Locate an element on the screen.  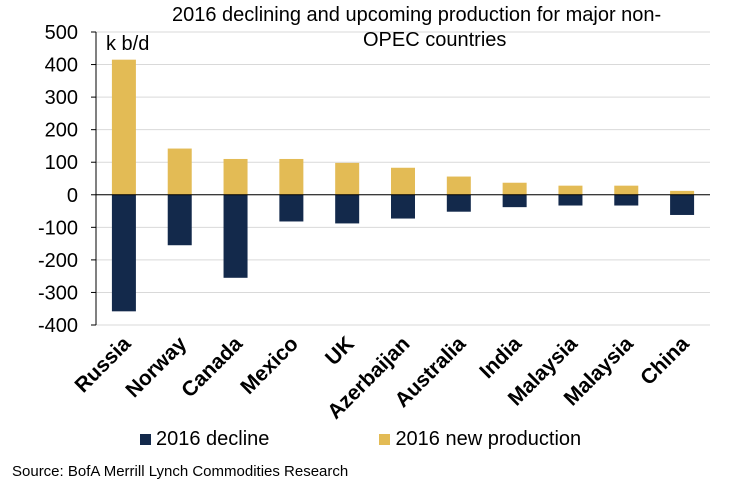
bar-decline-mexico is located at coordinates (291, 208).